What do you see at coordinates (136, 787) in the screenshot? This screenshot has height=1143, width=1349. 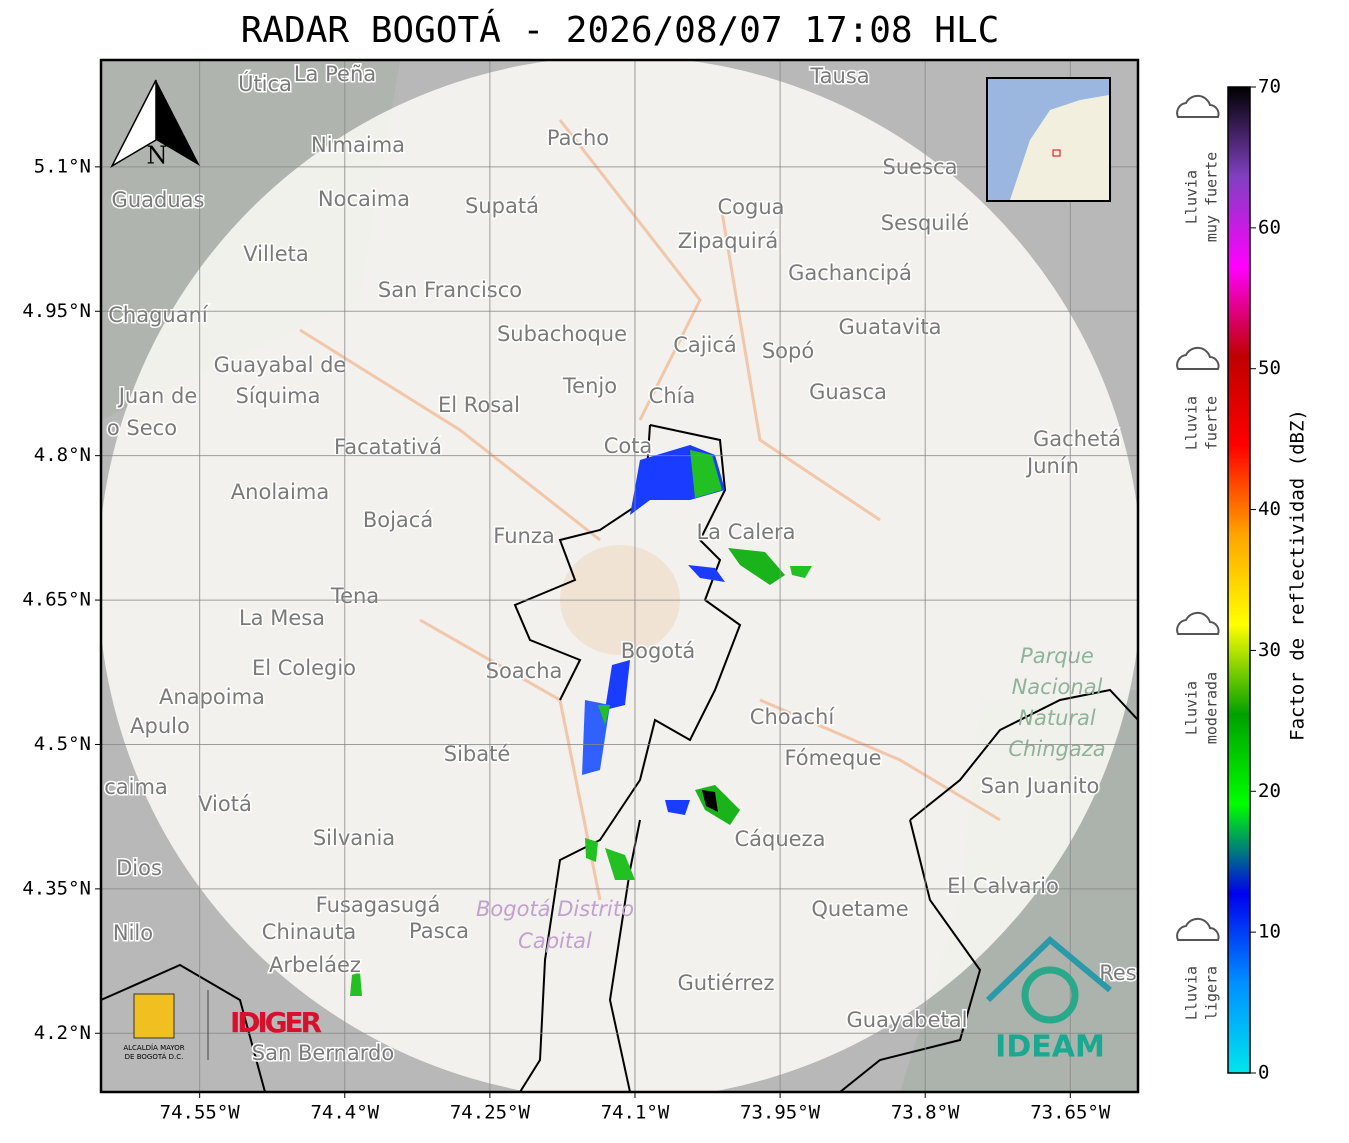 I see `place-label: caima` at bounding box center [136, 787].